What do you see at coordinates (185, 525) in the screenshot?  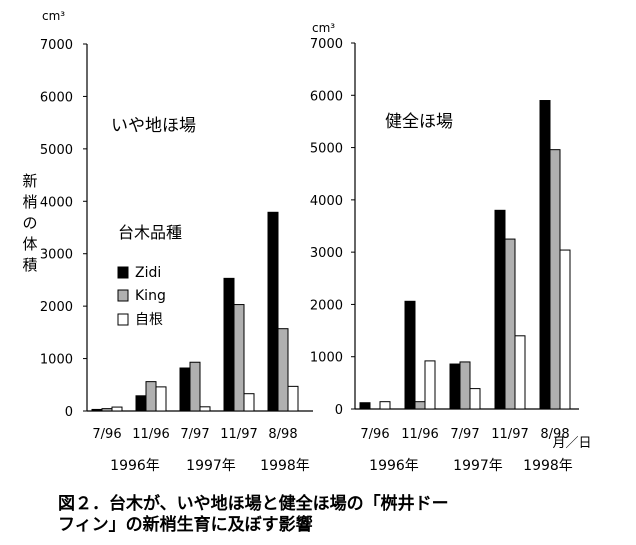 I see `caption-line-2: フィン」の新梢生育に及ぼす影響` at bounding box center [185, 525].